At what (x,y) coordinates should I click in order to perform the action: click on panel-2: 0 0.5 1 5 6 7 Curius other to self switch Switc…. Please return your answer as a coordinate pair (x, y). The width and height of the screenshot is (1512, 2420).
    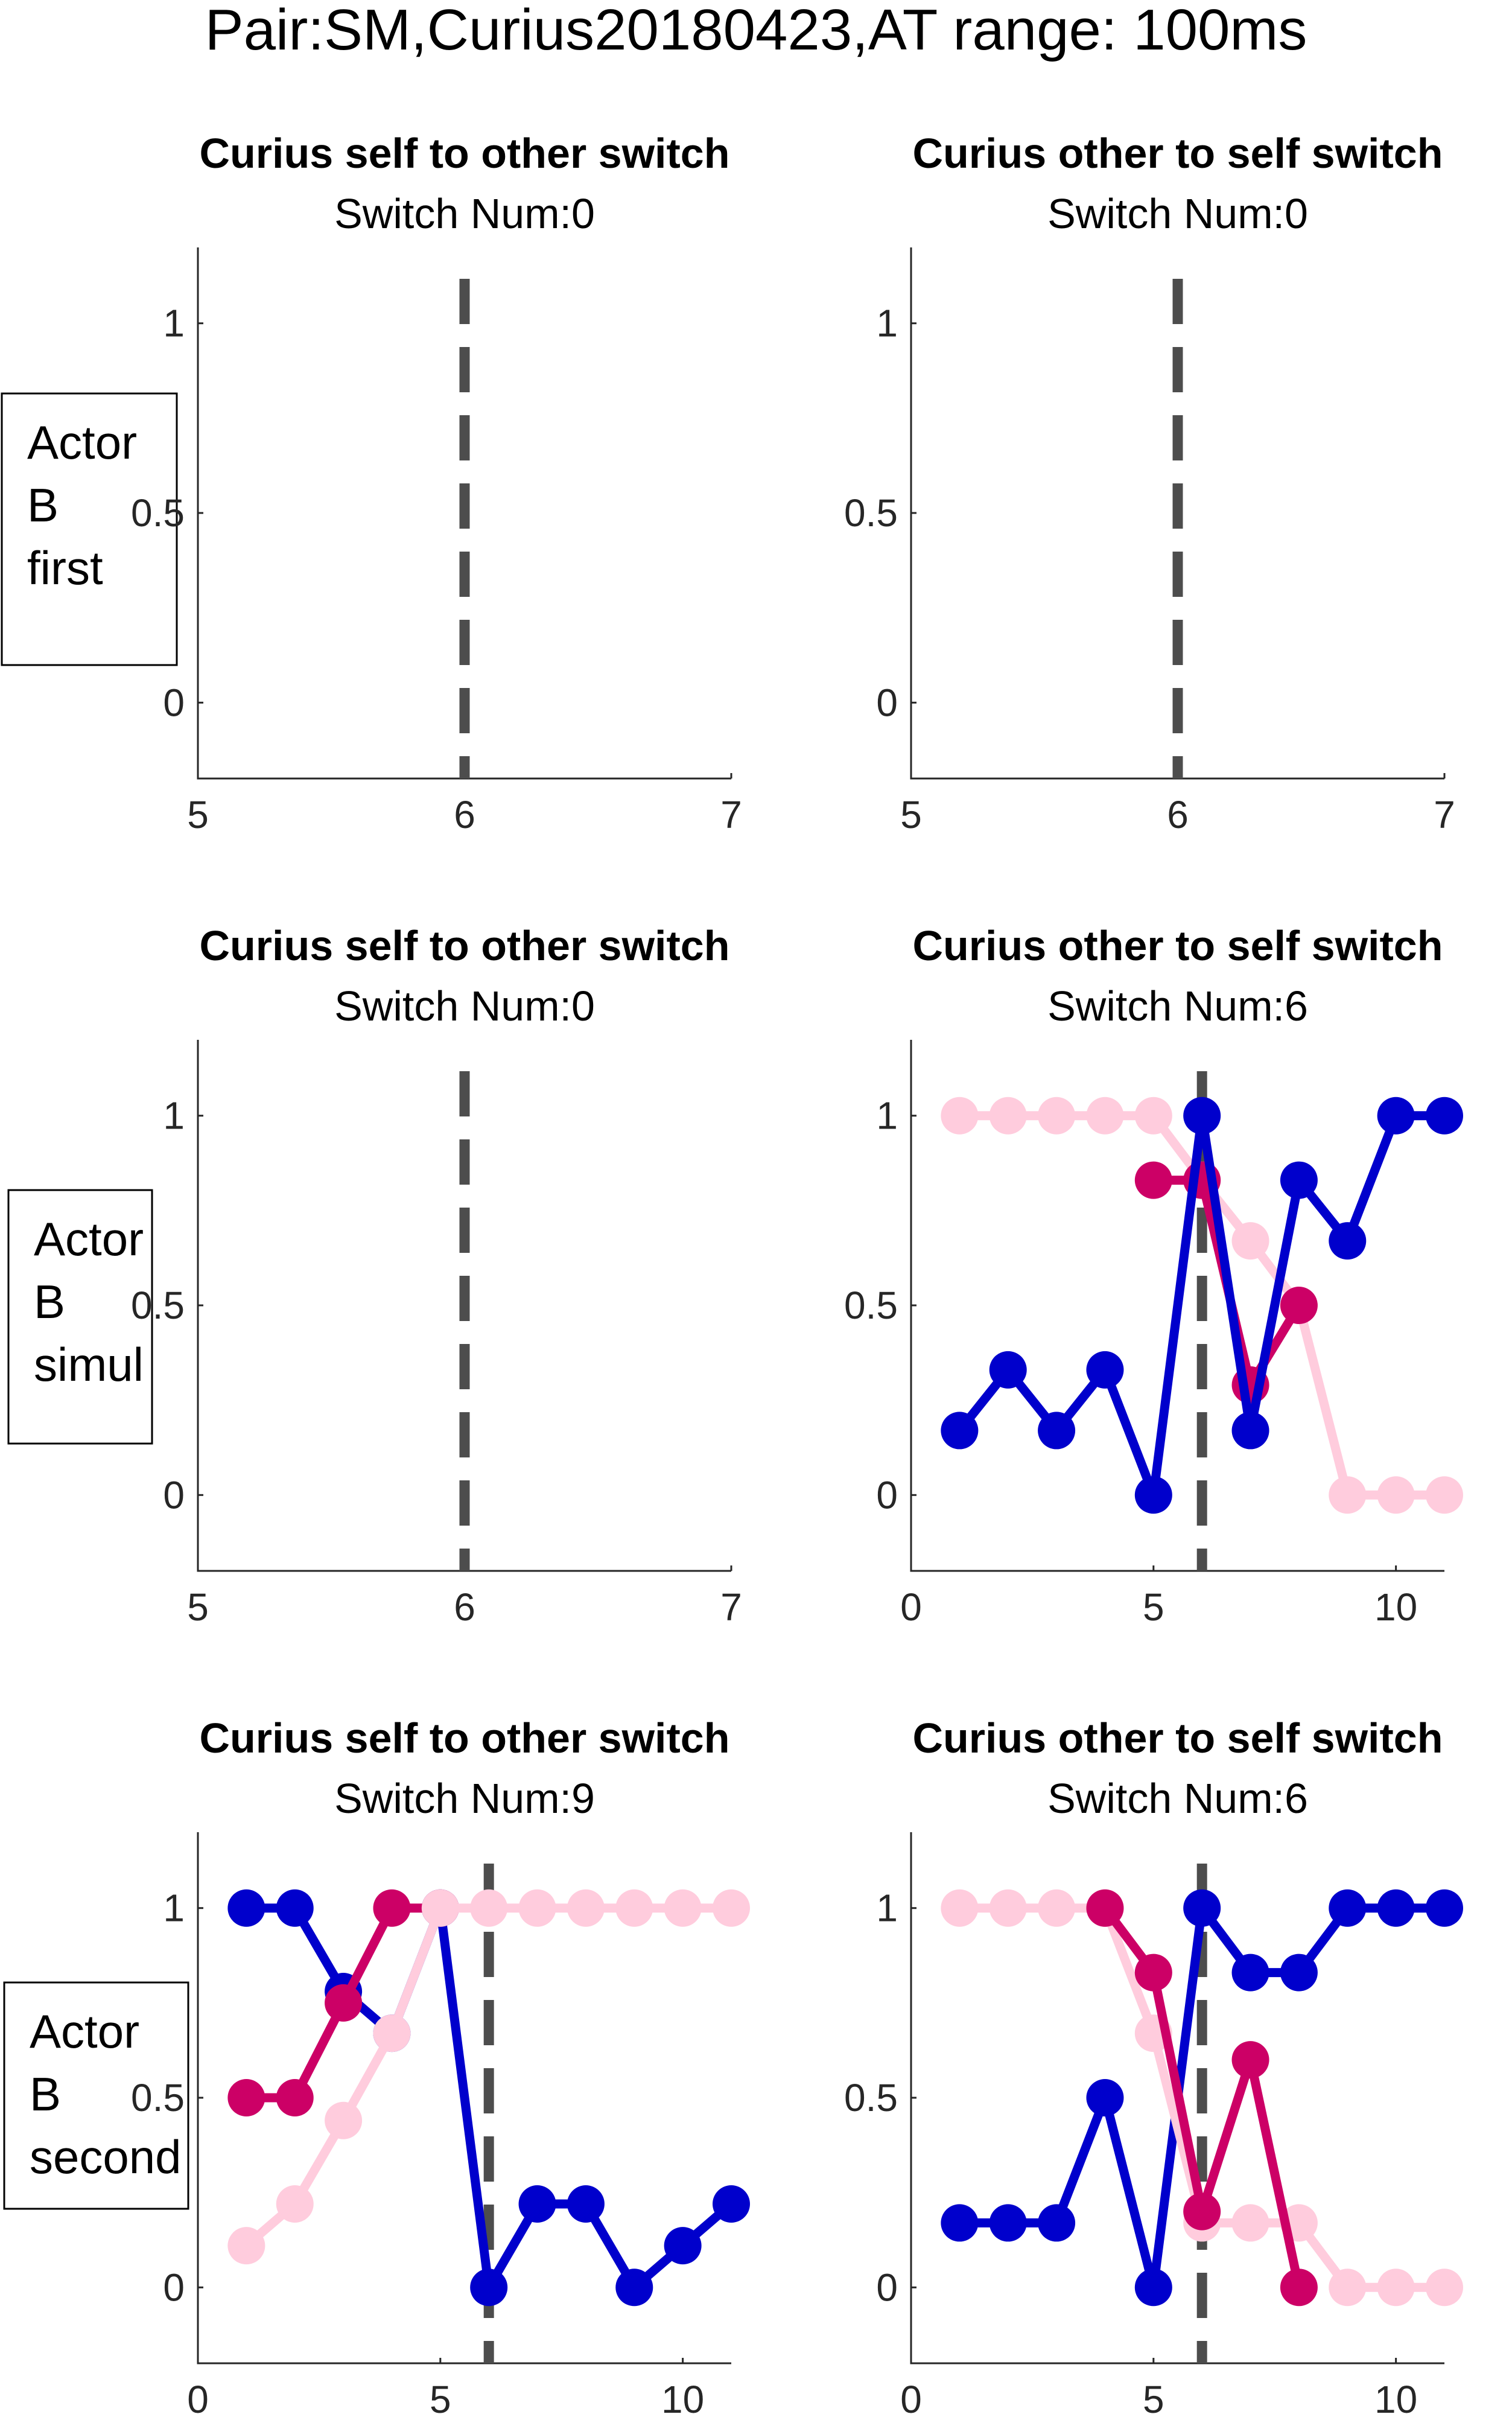
    Looking at the image, I should click on (1149, 483).